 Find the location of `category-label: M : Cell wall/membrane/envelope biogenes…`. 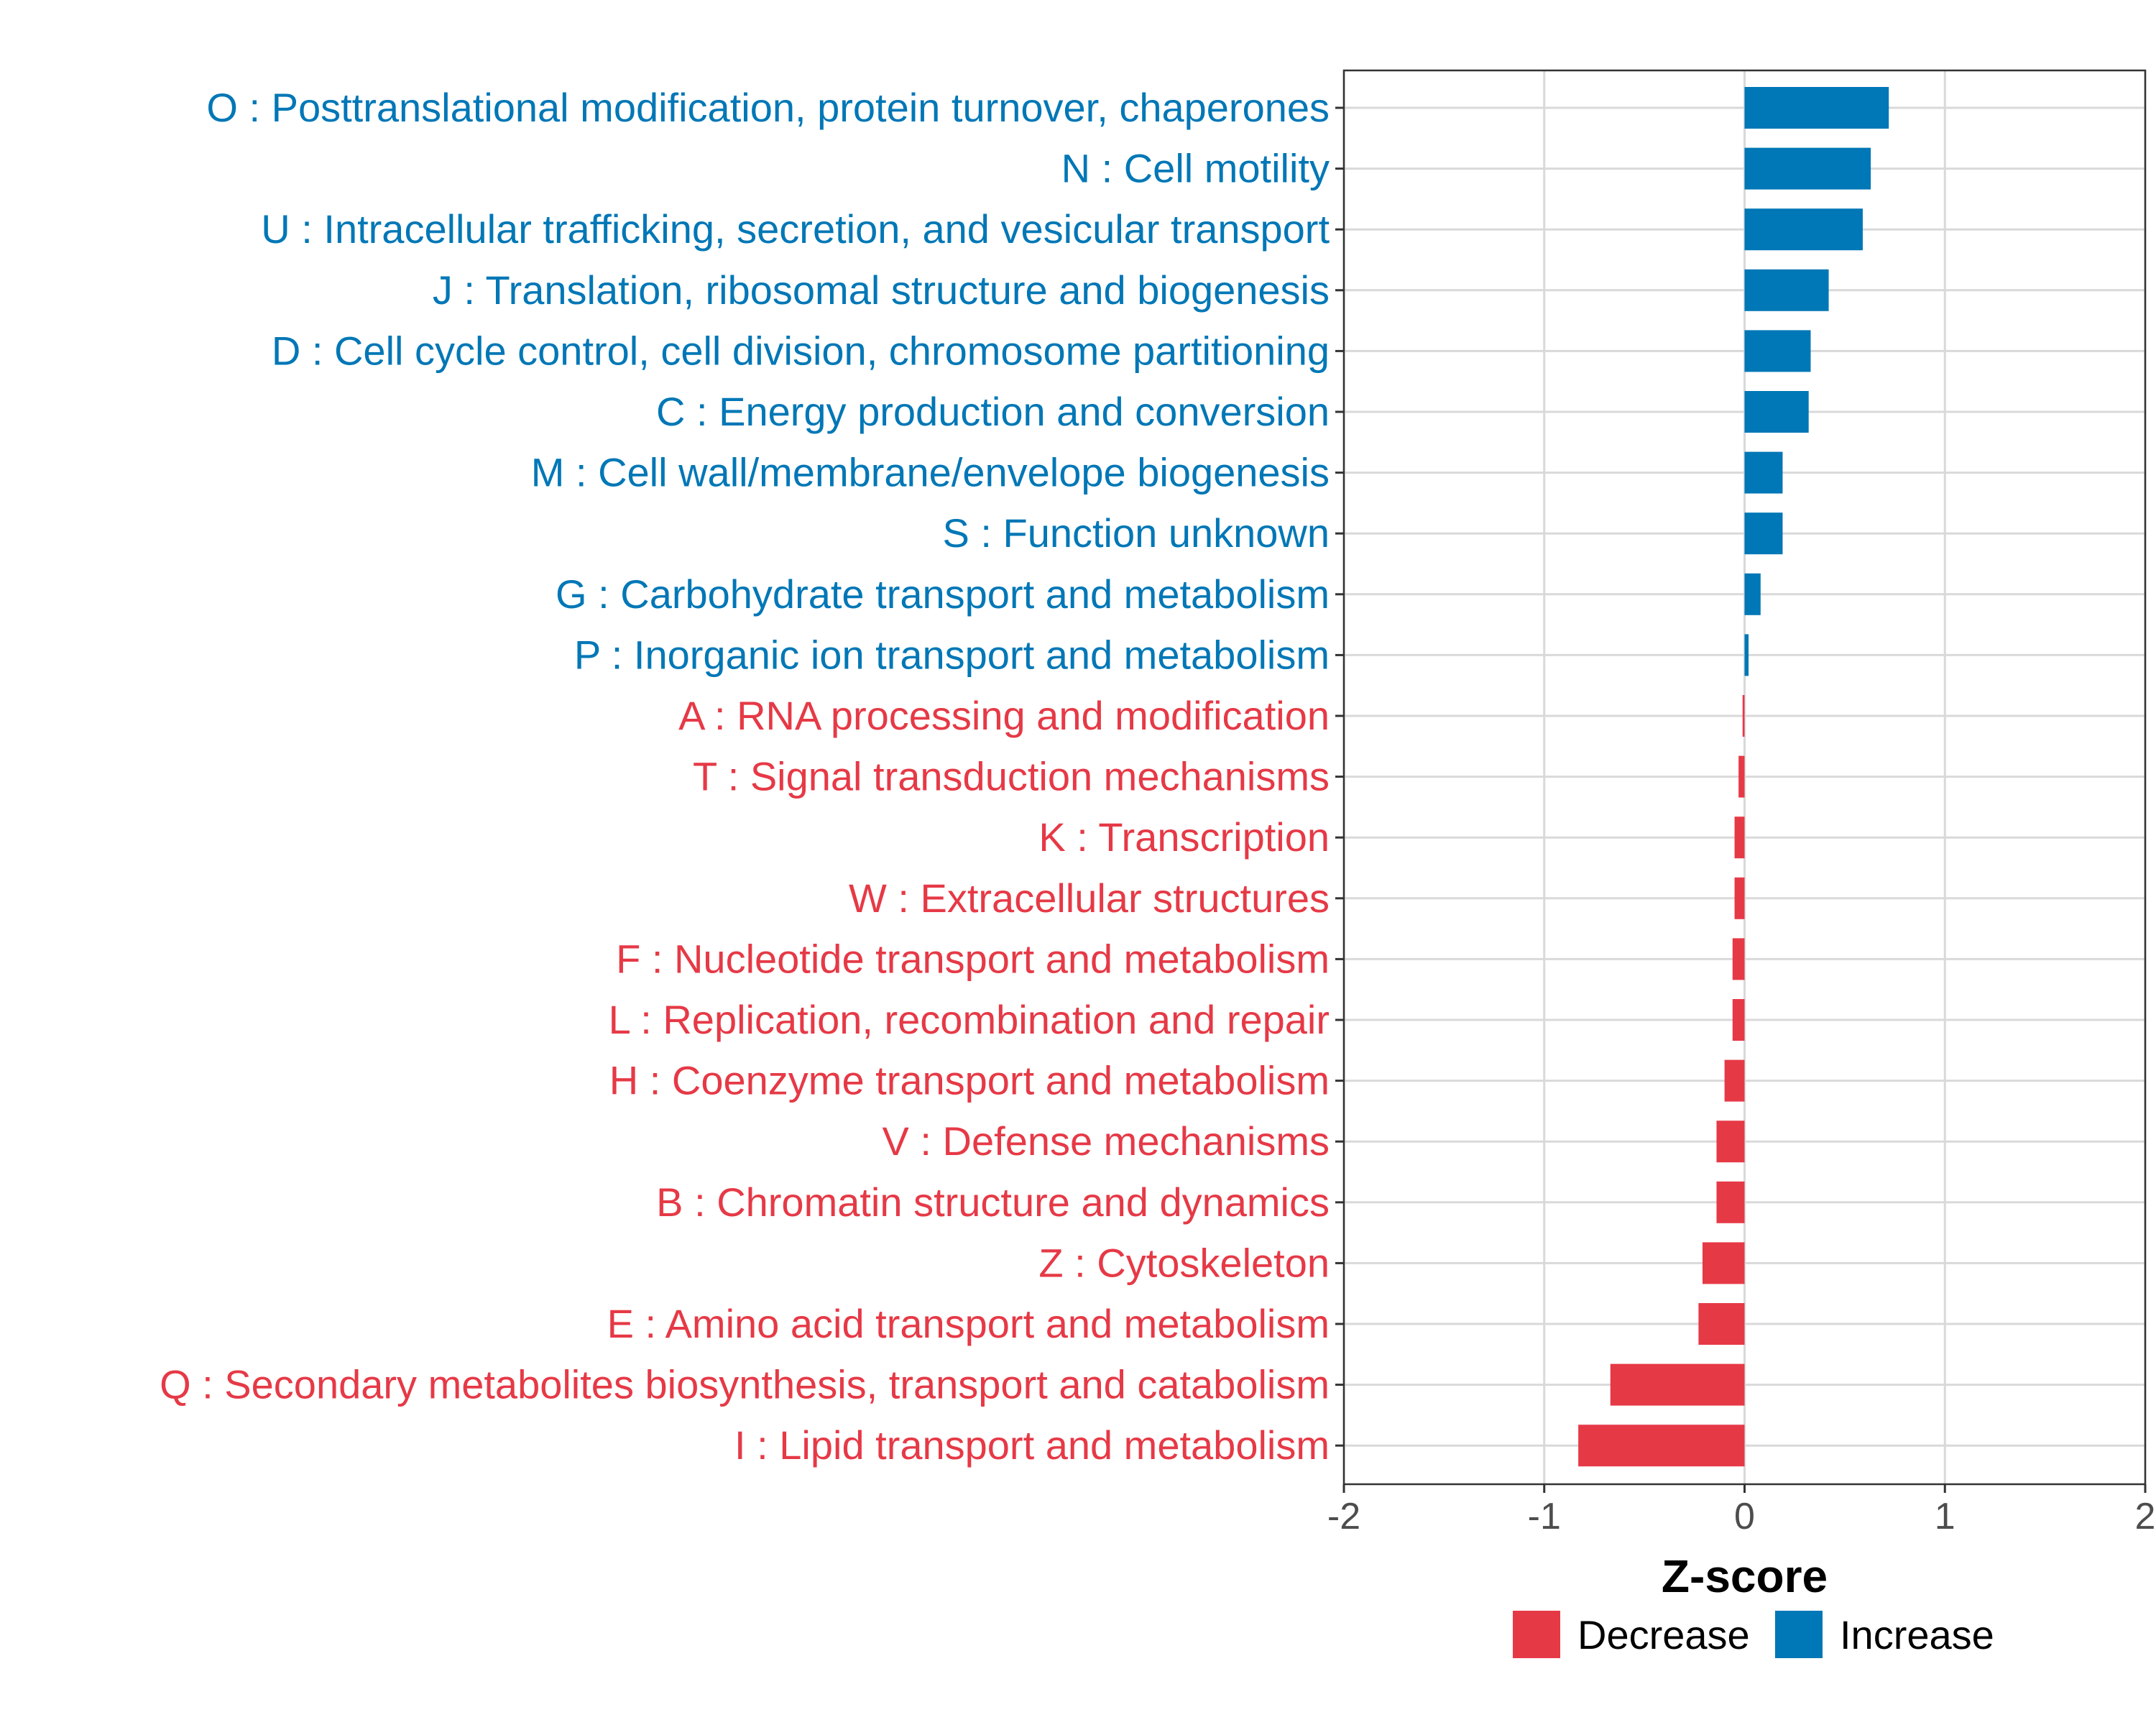

category-label: M : Cell wall/membrane/envelope biogenes… is located at coordinates (931, 472).